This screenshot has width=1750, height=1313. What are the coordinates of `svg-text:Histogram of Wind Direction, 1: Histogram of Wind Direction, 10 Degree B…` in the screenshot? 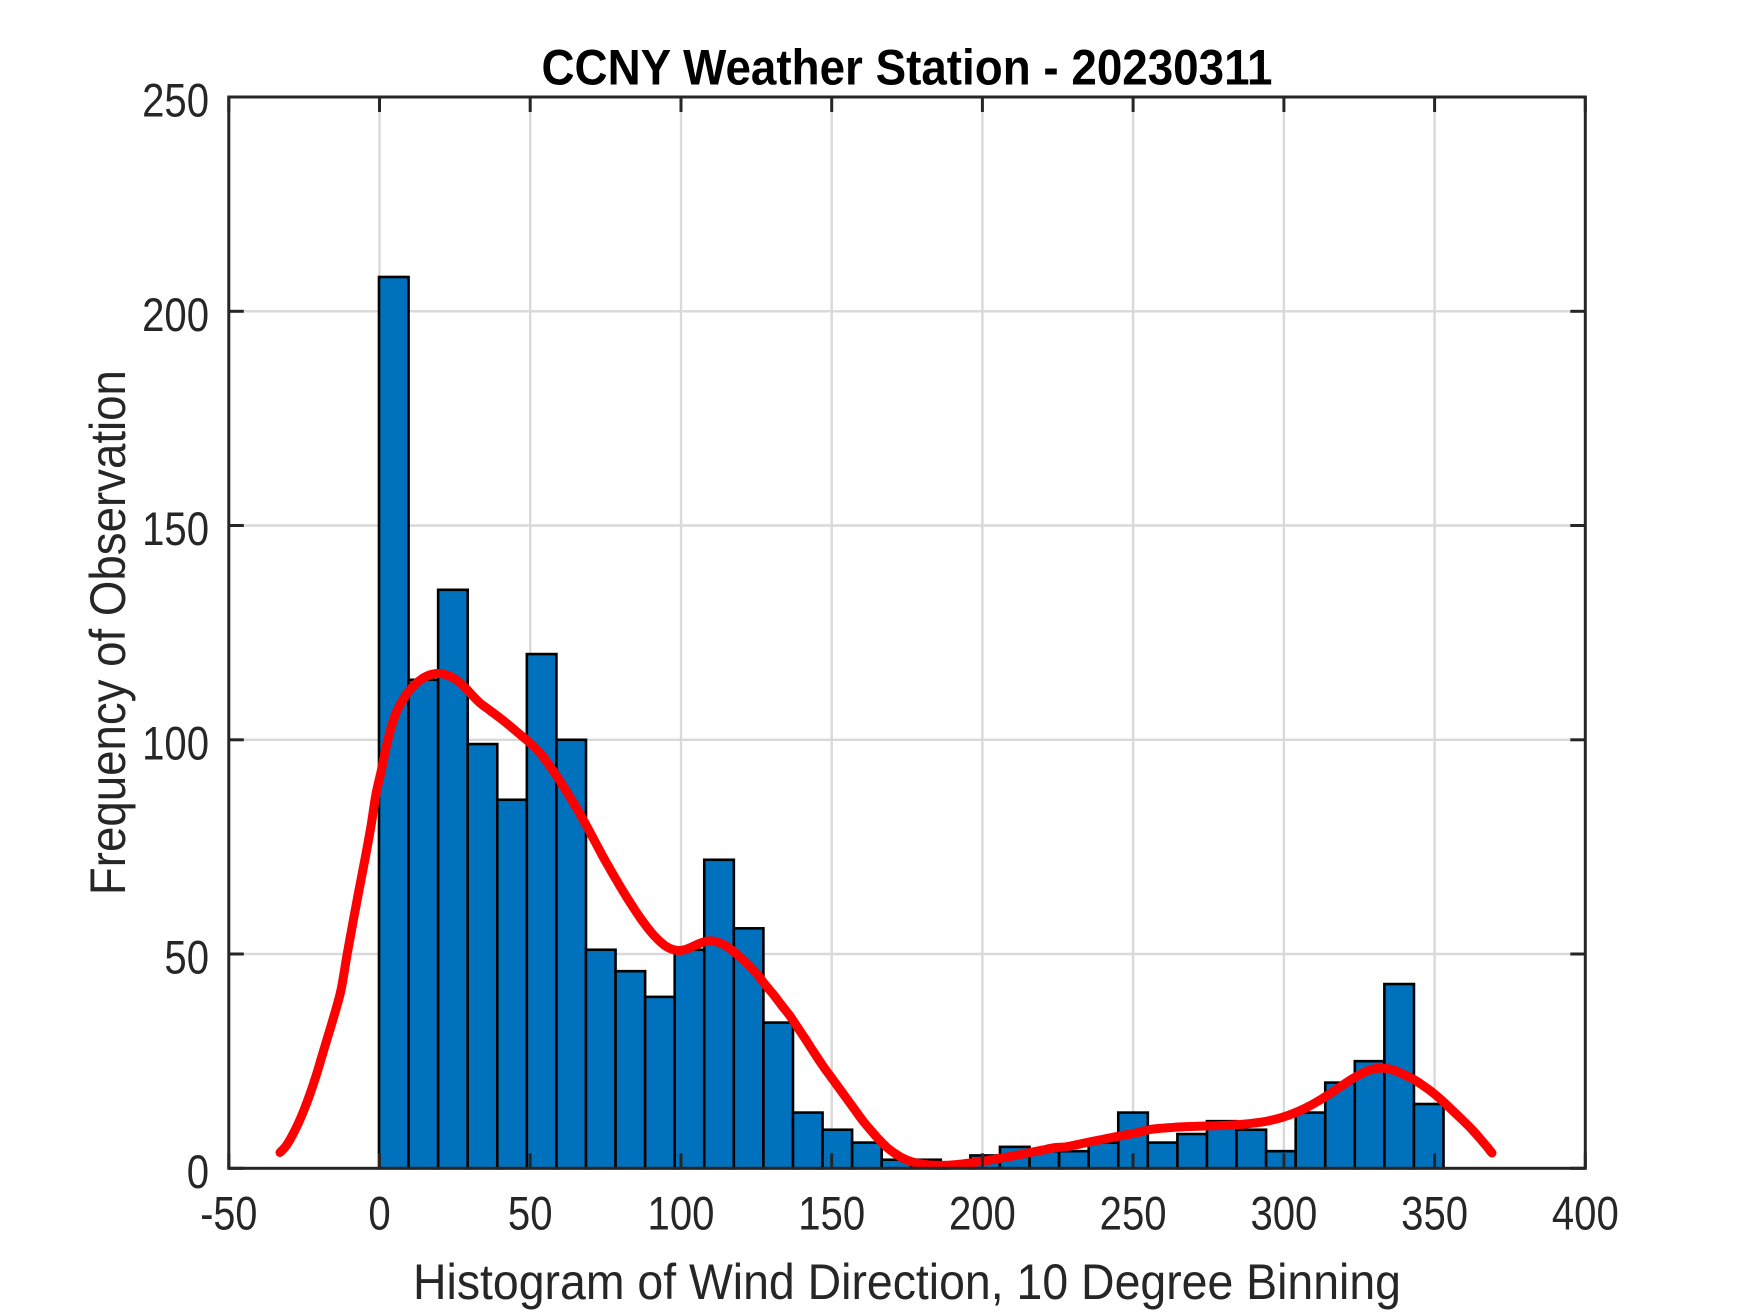 It's located at (907, 1281).